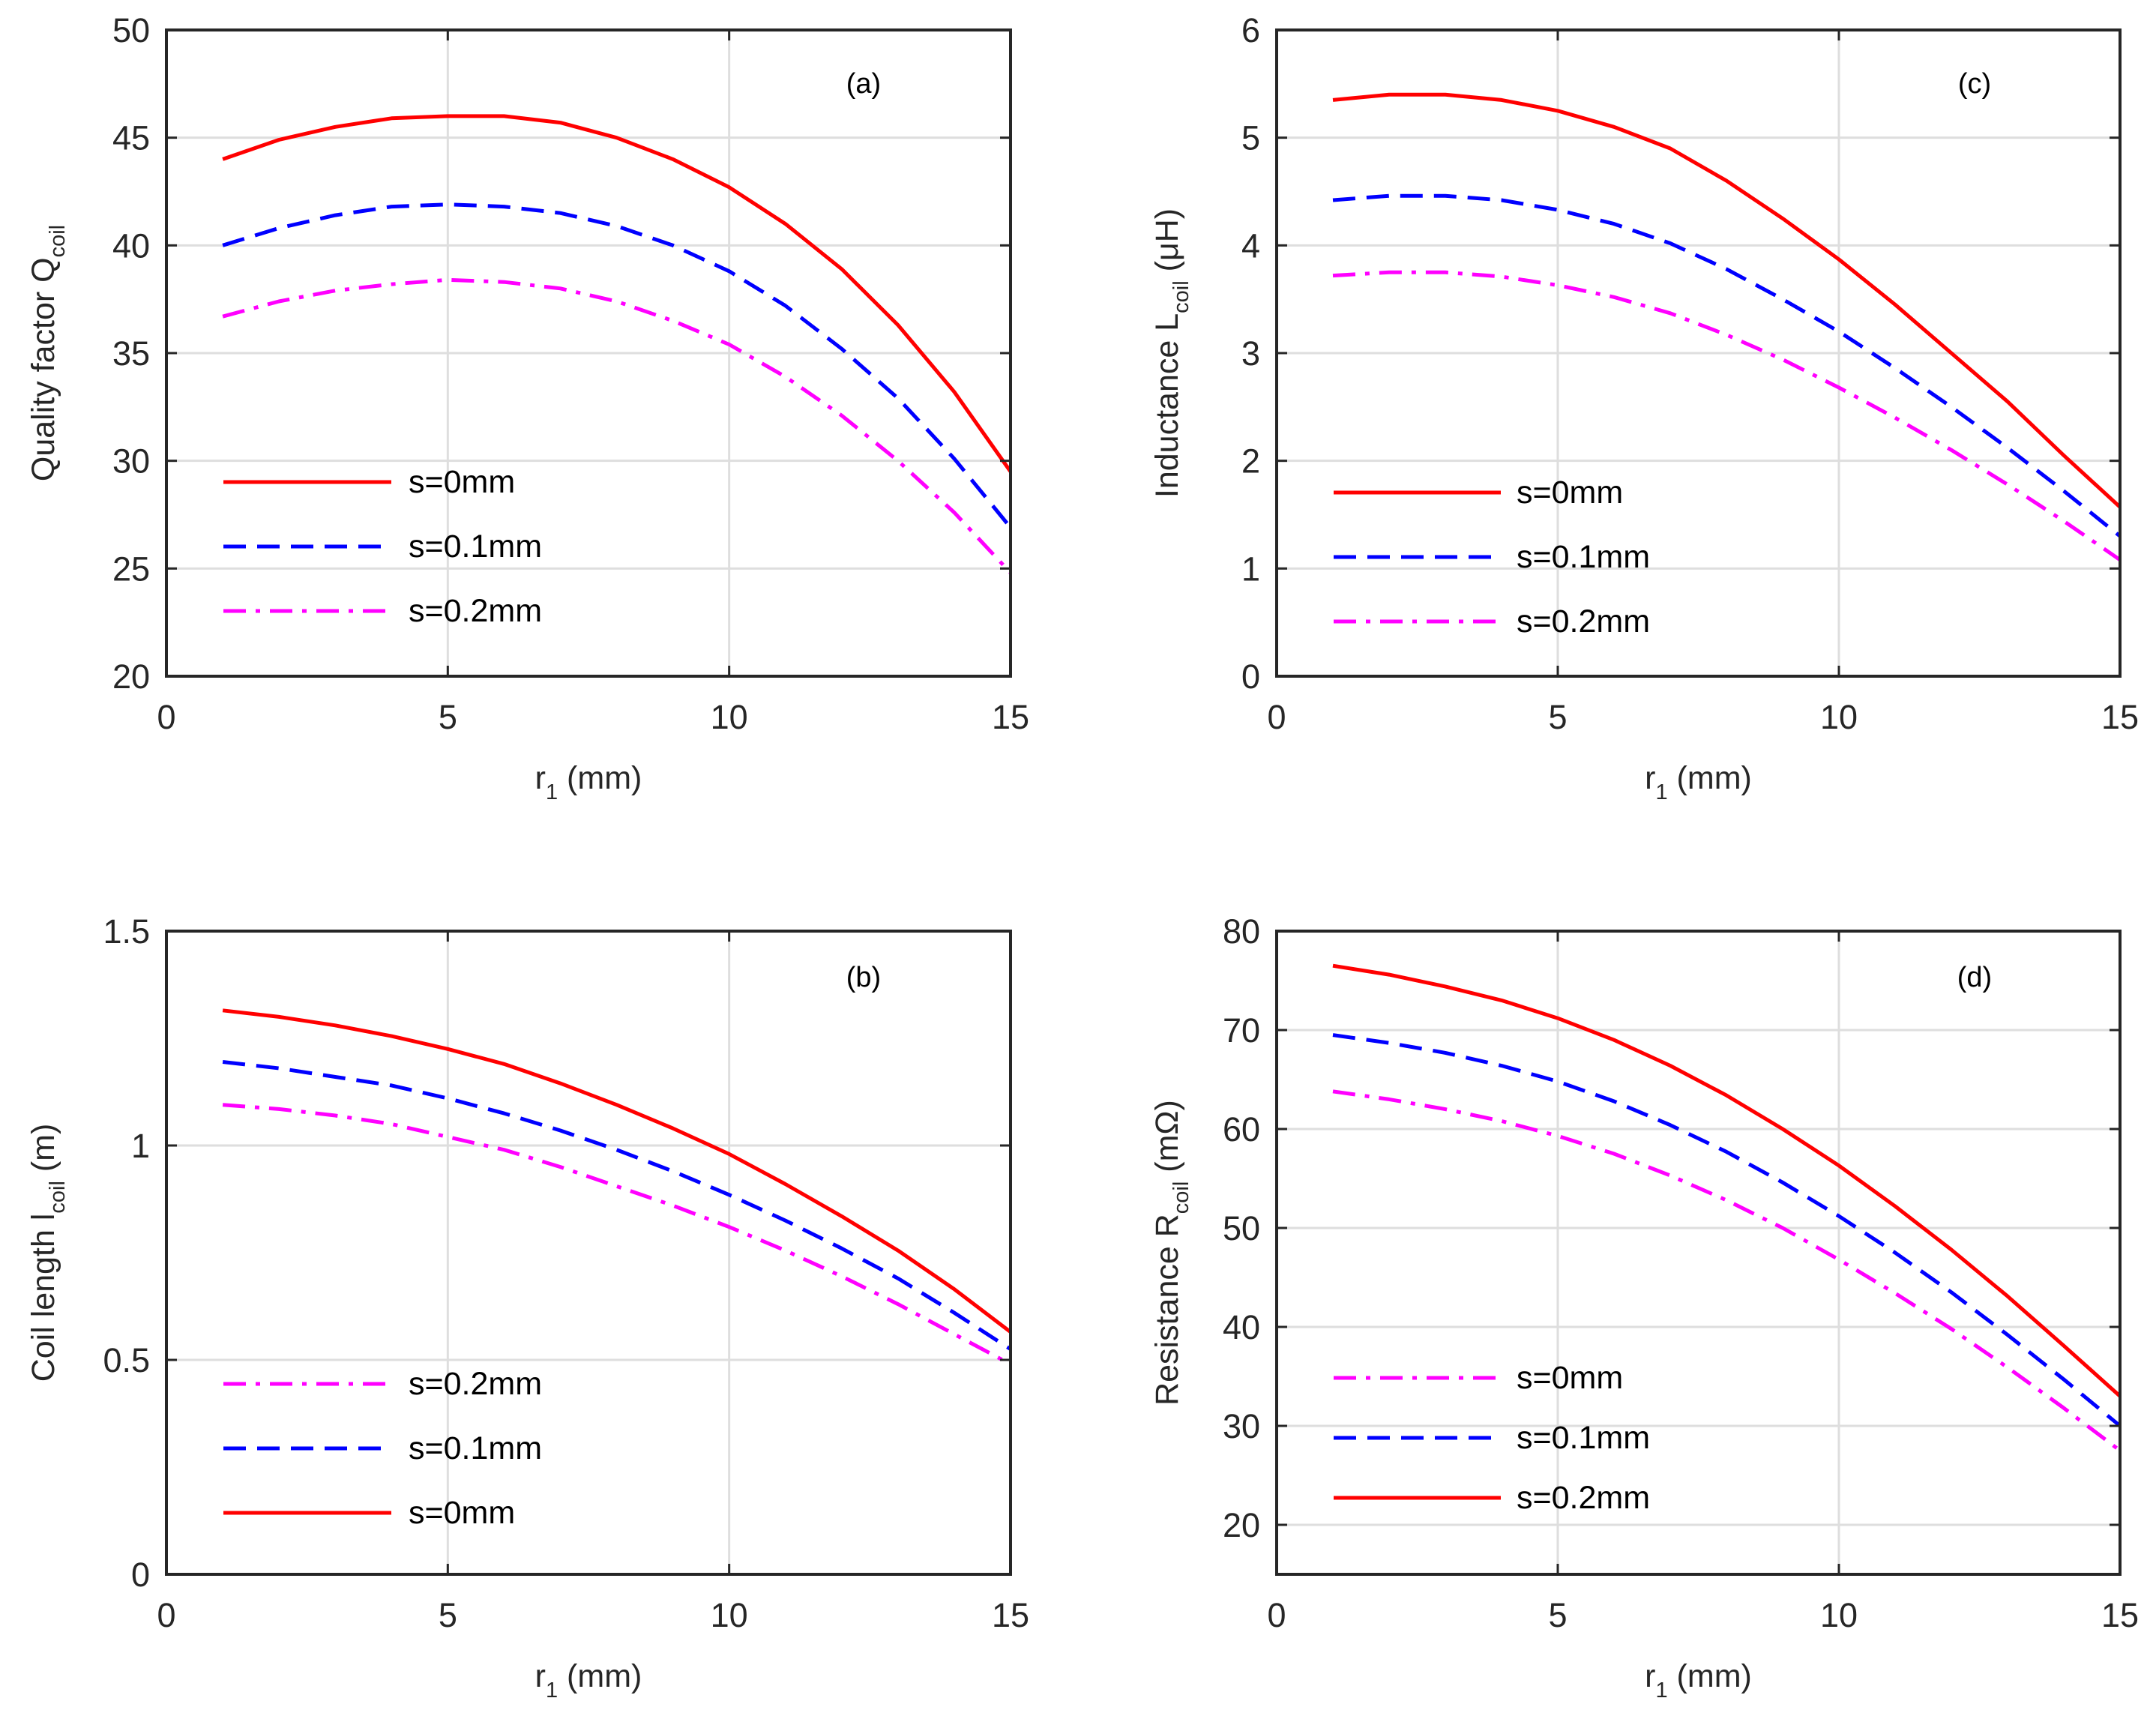 The height and width of the screenshot is (1716, 2156). What do you see at coordinates (863, 977) in the screenshot?
I see `panel-label: (b)` at bounding box center [863, 977].